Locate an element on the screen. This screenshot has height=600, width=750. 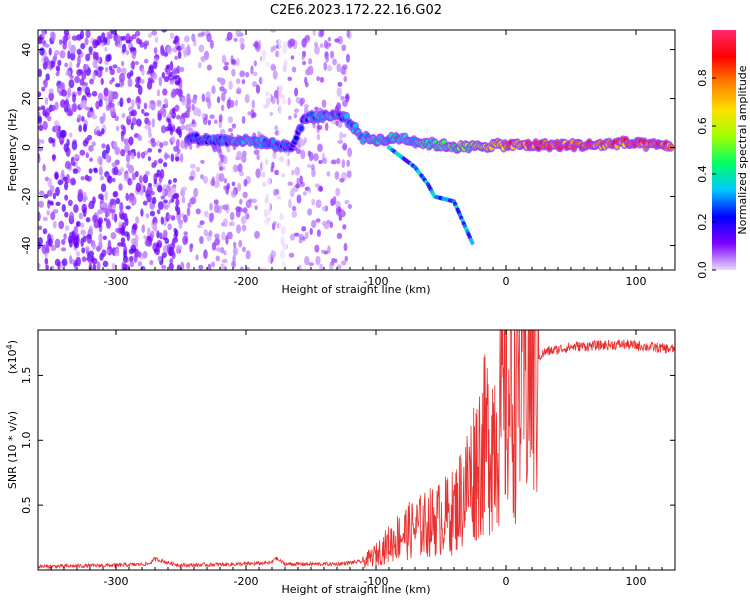
x-tick-label: -200 is located at coordinates (246, 581).